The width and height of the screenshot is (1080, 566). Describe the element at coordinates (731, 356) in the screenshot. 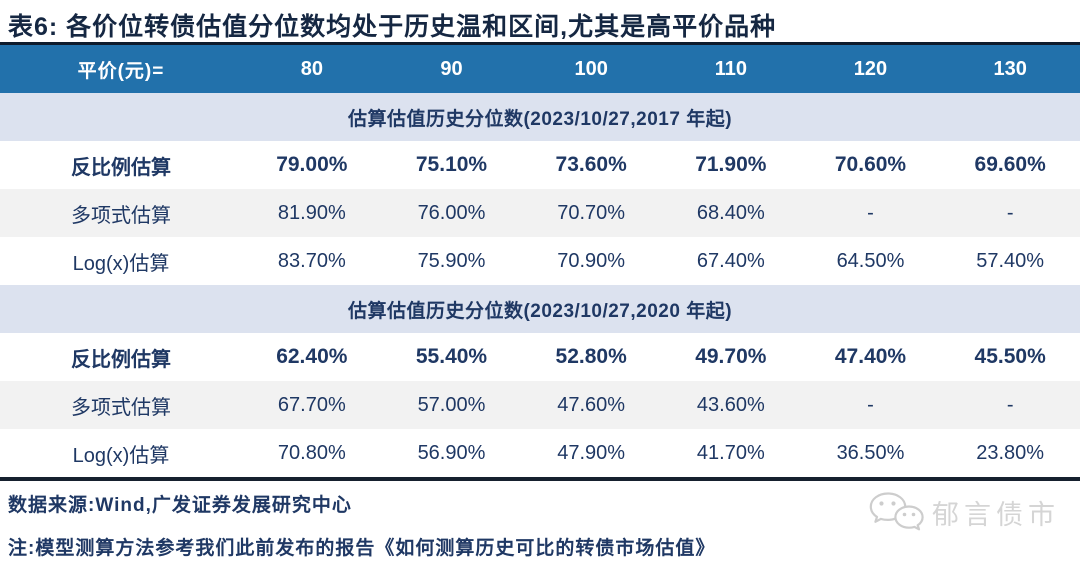

I see `value-cell: 49.70%` at that location.